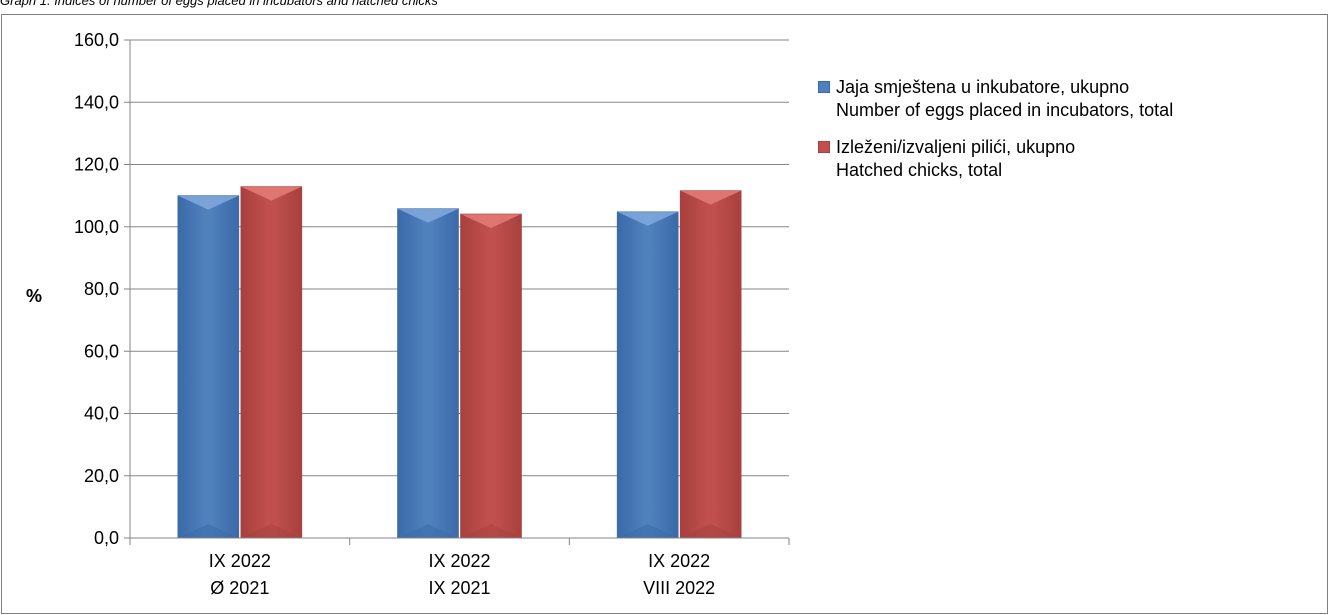  Describe the element at coordinates (239, 588) in the screenshot. I see `x-tick-label: Ø 2021` at that location.